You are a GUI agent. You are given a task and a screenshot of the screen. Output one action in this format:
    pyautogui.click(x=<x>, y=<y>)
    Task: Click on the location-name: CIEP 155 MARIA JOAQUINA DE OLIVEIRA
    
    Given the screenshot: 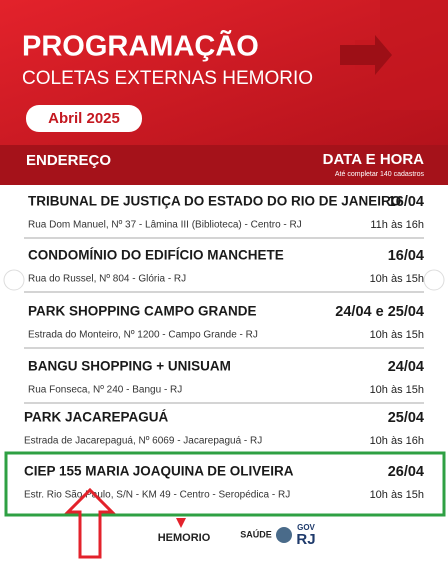 What is the action you would take?
    pyautogui.click(x=159, y=471)
    